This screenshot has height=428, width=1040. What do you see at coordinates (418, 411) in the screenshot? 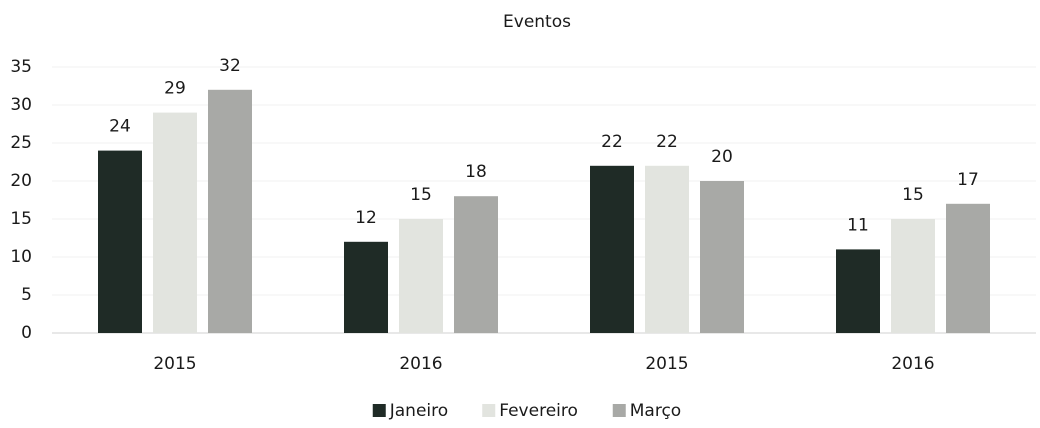
I see `legend-label: Janeiro` at bounding box center [418, 411].